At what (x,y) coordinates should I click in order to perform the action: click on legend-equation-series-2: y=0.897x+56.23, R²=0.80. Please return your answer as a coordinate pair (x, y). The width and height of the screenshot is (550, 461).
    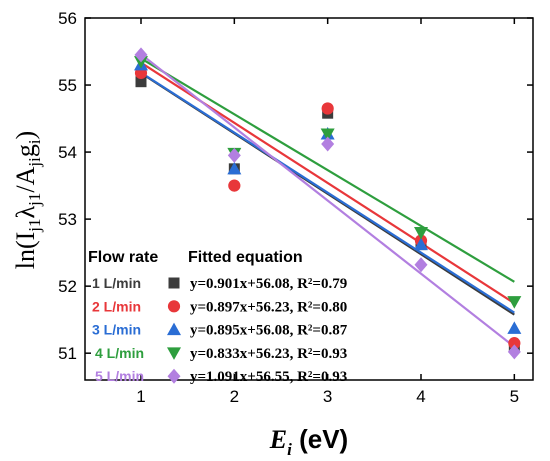
    Looking at the image, I should click on (268, 307).